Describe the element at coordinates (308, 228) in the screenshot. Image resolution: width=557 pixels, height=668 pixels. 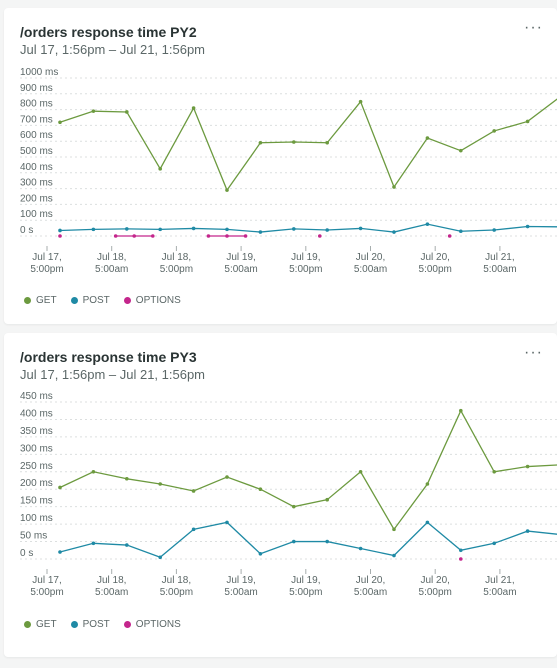
I see `series-line-post` at that location.